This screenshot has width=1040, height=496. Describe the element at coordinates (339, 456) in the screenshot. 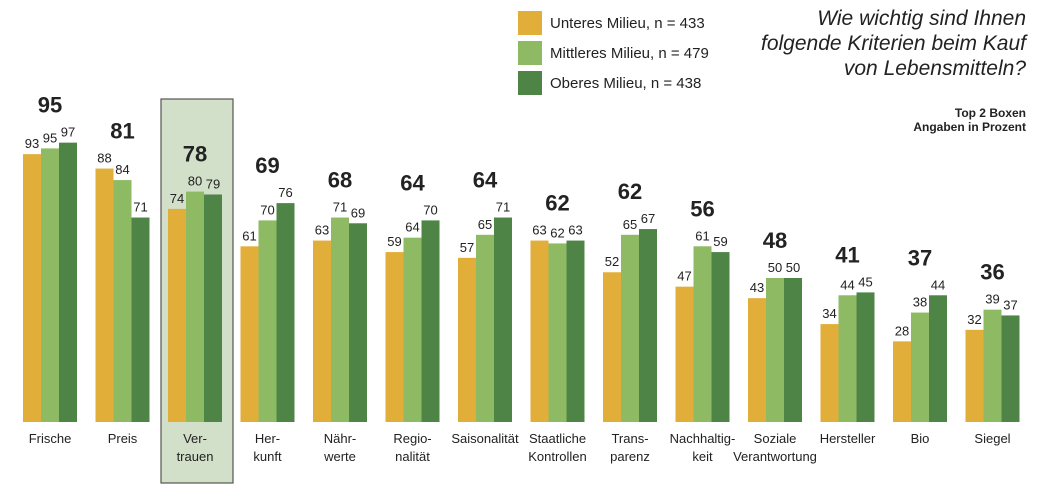

I see `category-label: werte` at that location.